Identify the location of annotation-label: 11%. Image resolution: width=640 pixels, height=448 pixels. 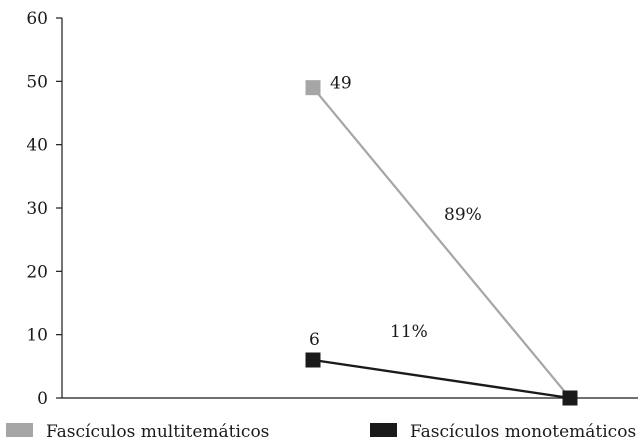
(409, 332).